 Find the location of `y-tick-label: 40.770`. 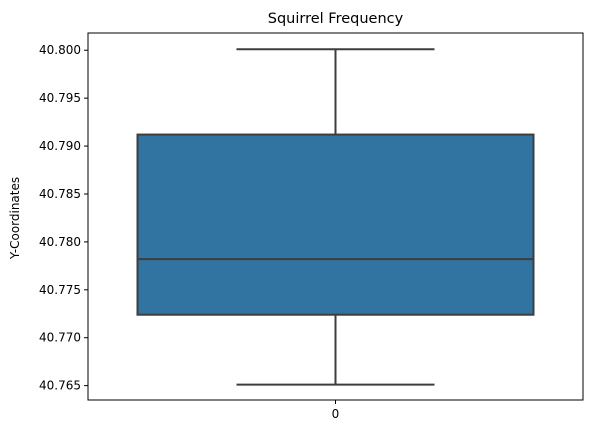

y-tick-label: 40.770 is located at coordinates (60, 338).